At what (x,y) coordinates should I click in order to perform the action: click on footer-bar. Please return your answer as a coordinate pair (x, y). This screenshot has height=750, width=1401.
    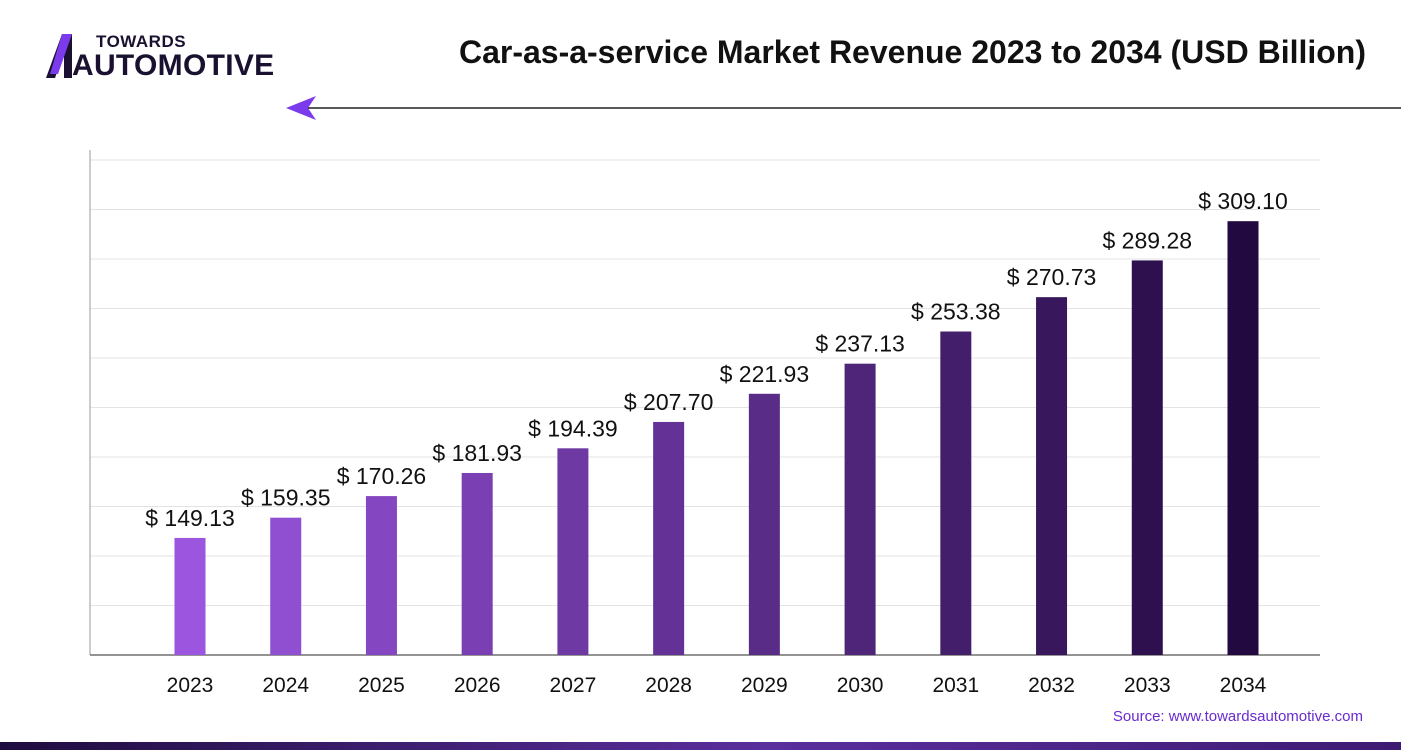
    Looking at the image, I should click on (700, 746).